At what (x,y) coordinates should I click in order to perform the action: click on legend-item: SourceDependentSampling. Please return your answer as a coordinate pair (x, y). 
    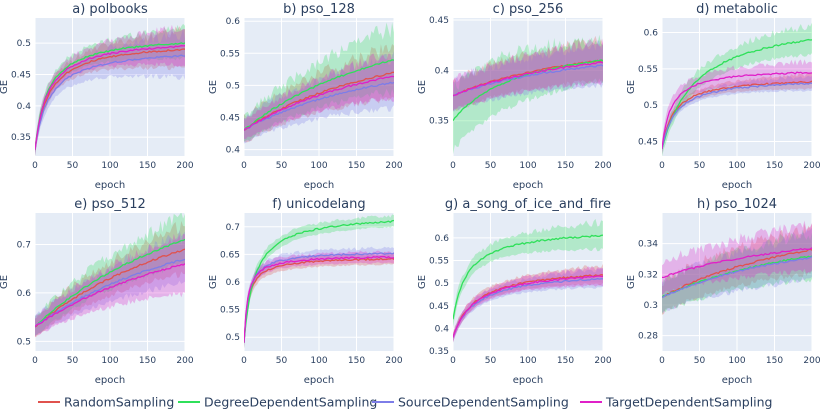
    Looking at the image, I should click on (470, 402).